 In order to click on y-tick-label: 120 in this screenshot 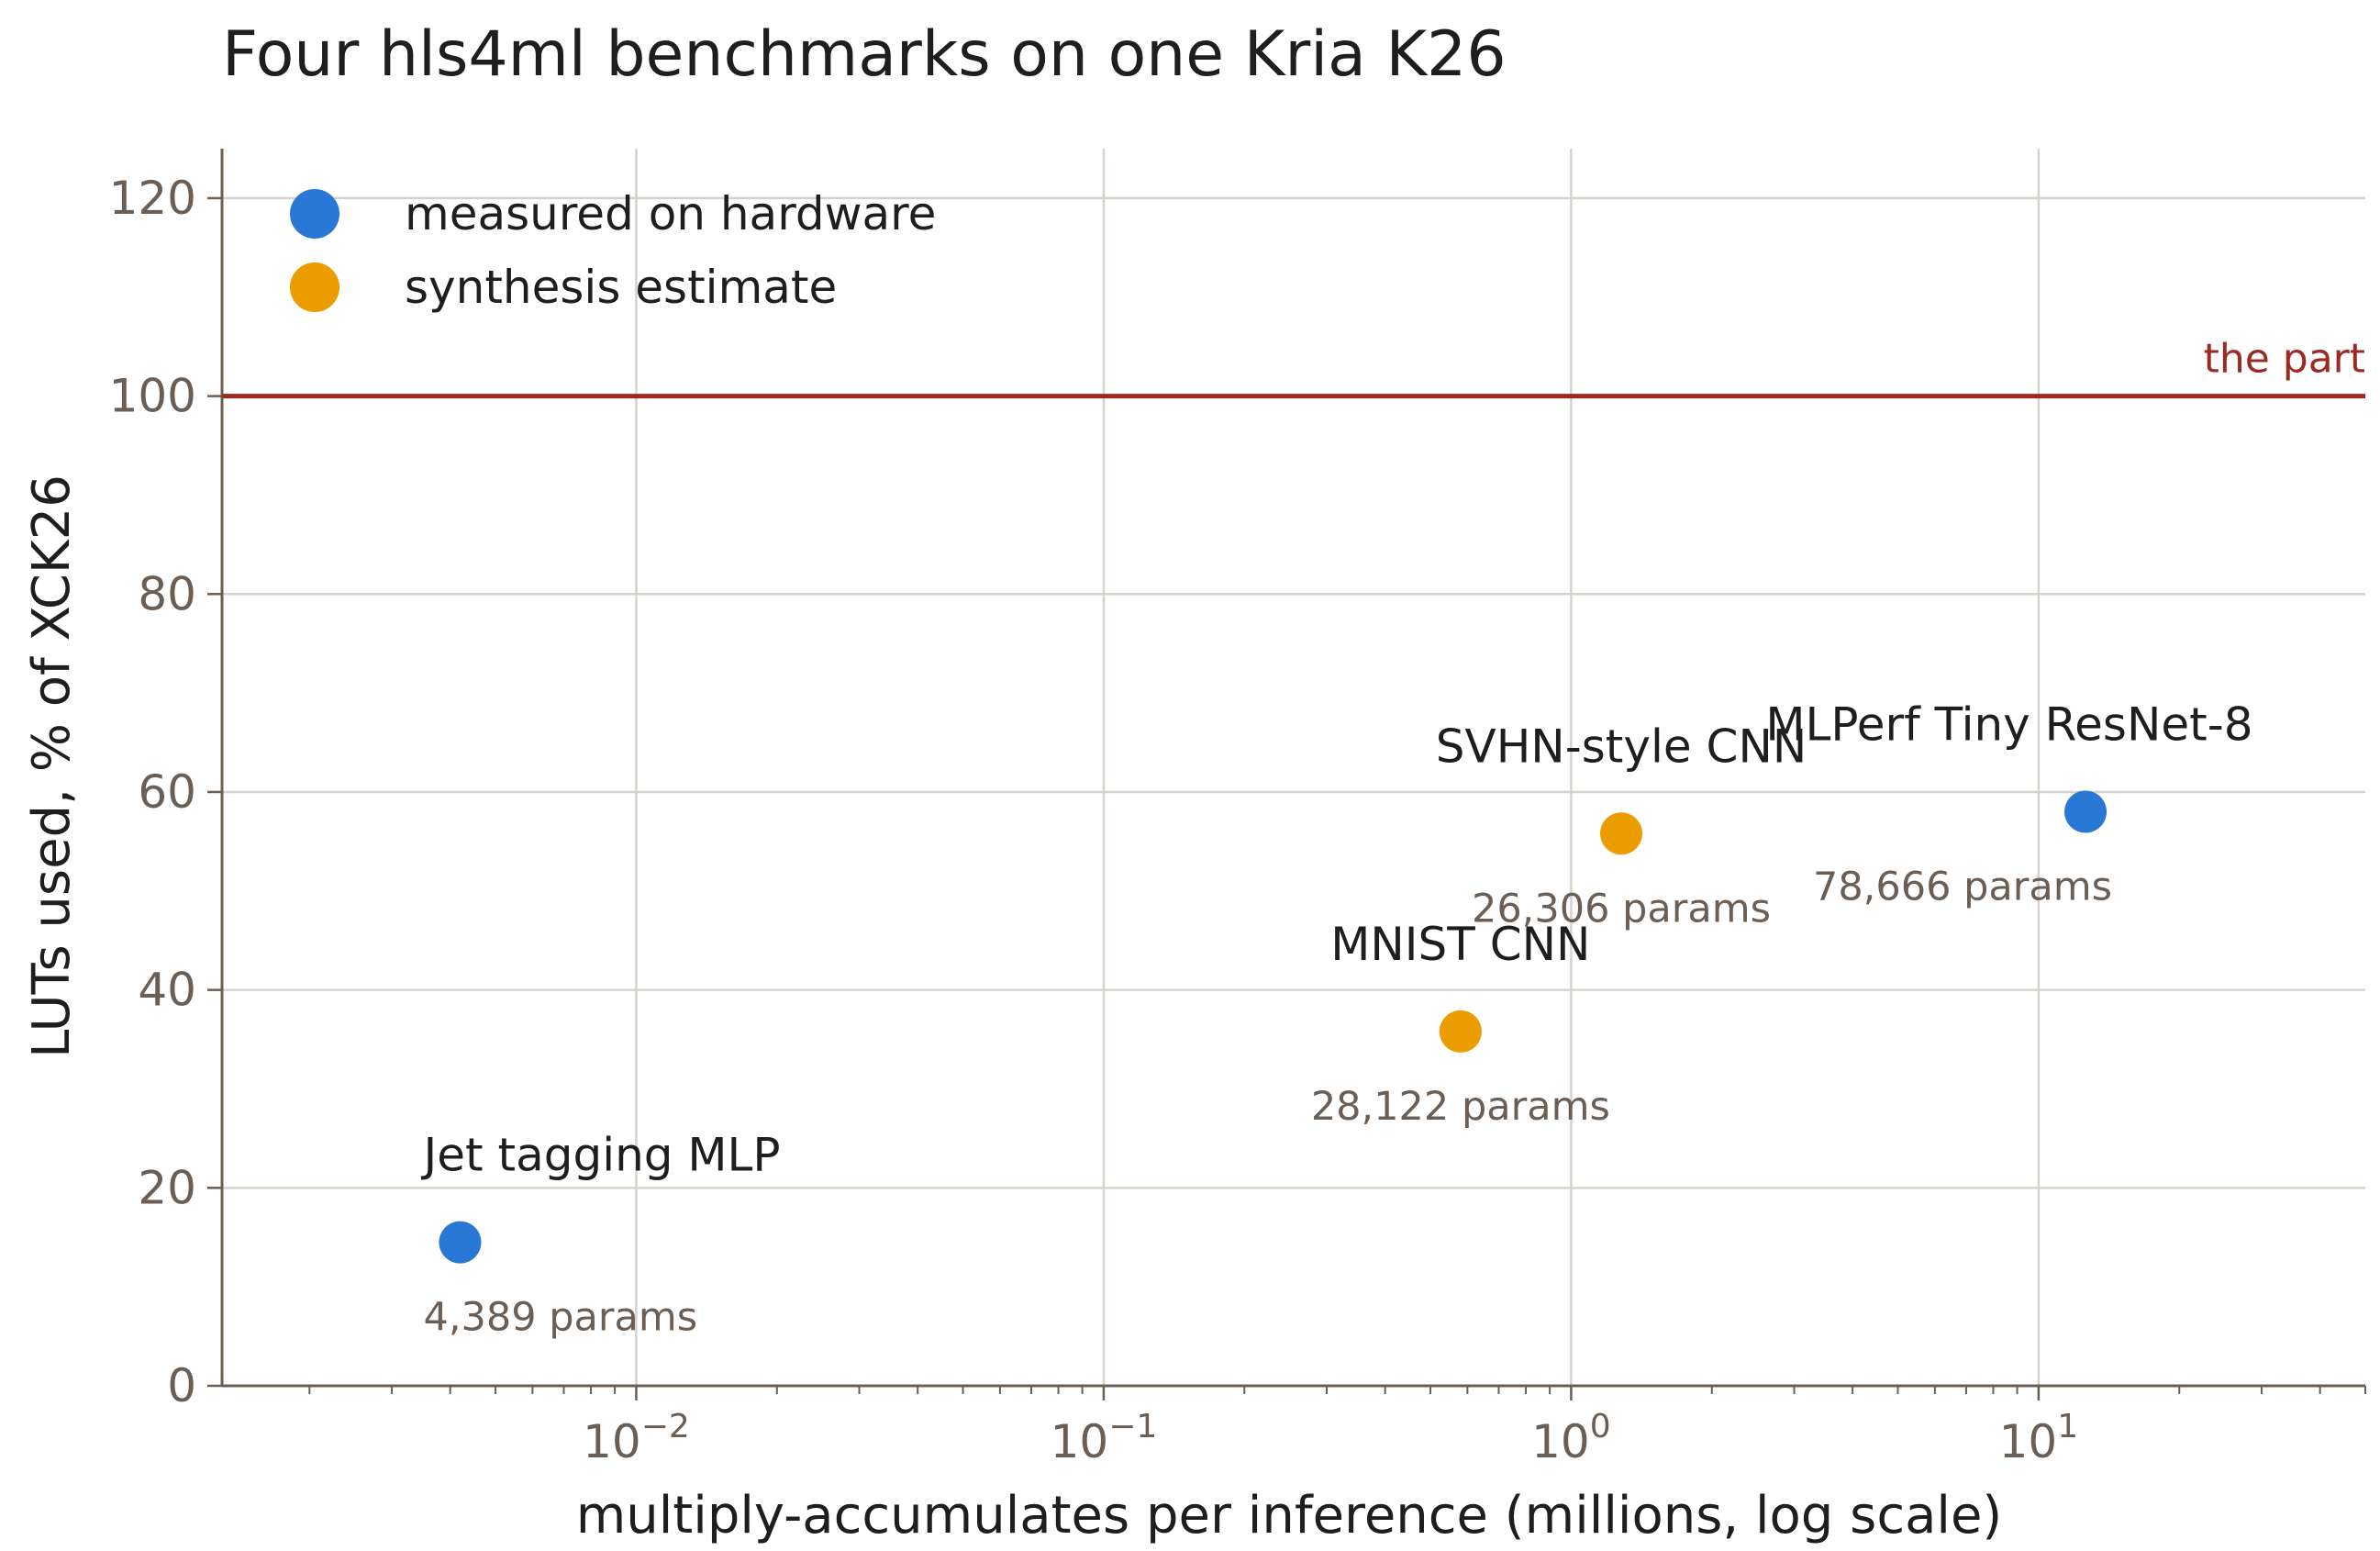, I will do `click(152, 198)`.